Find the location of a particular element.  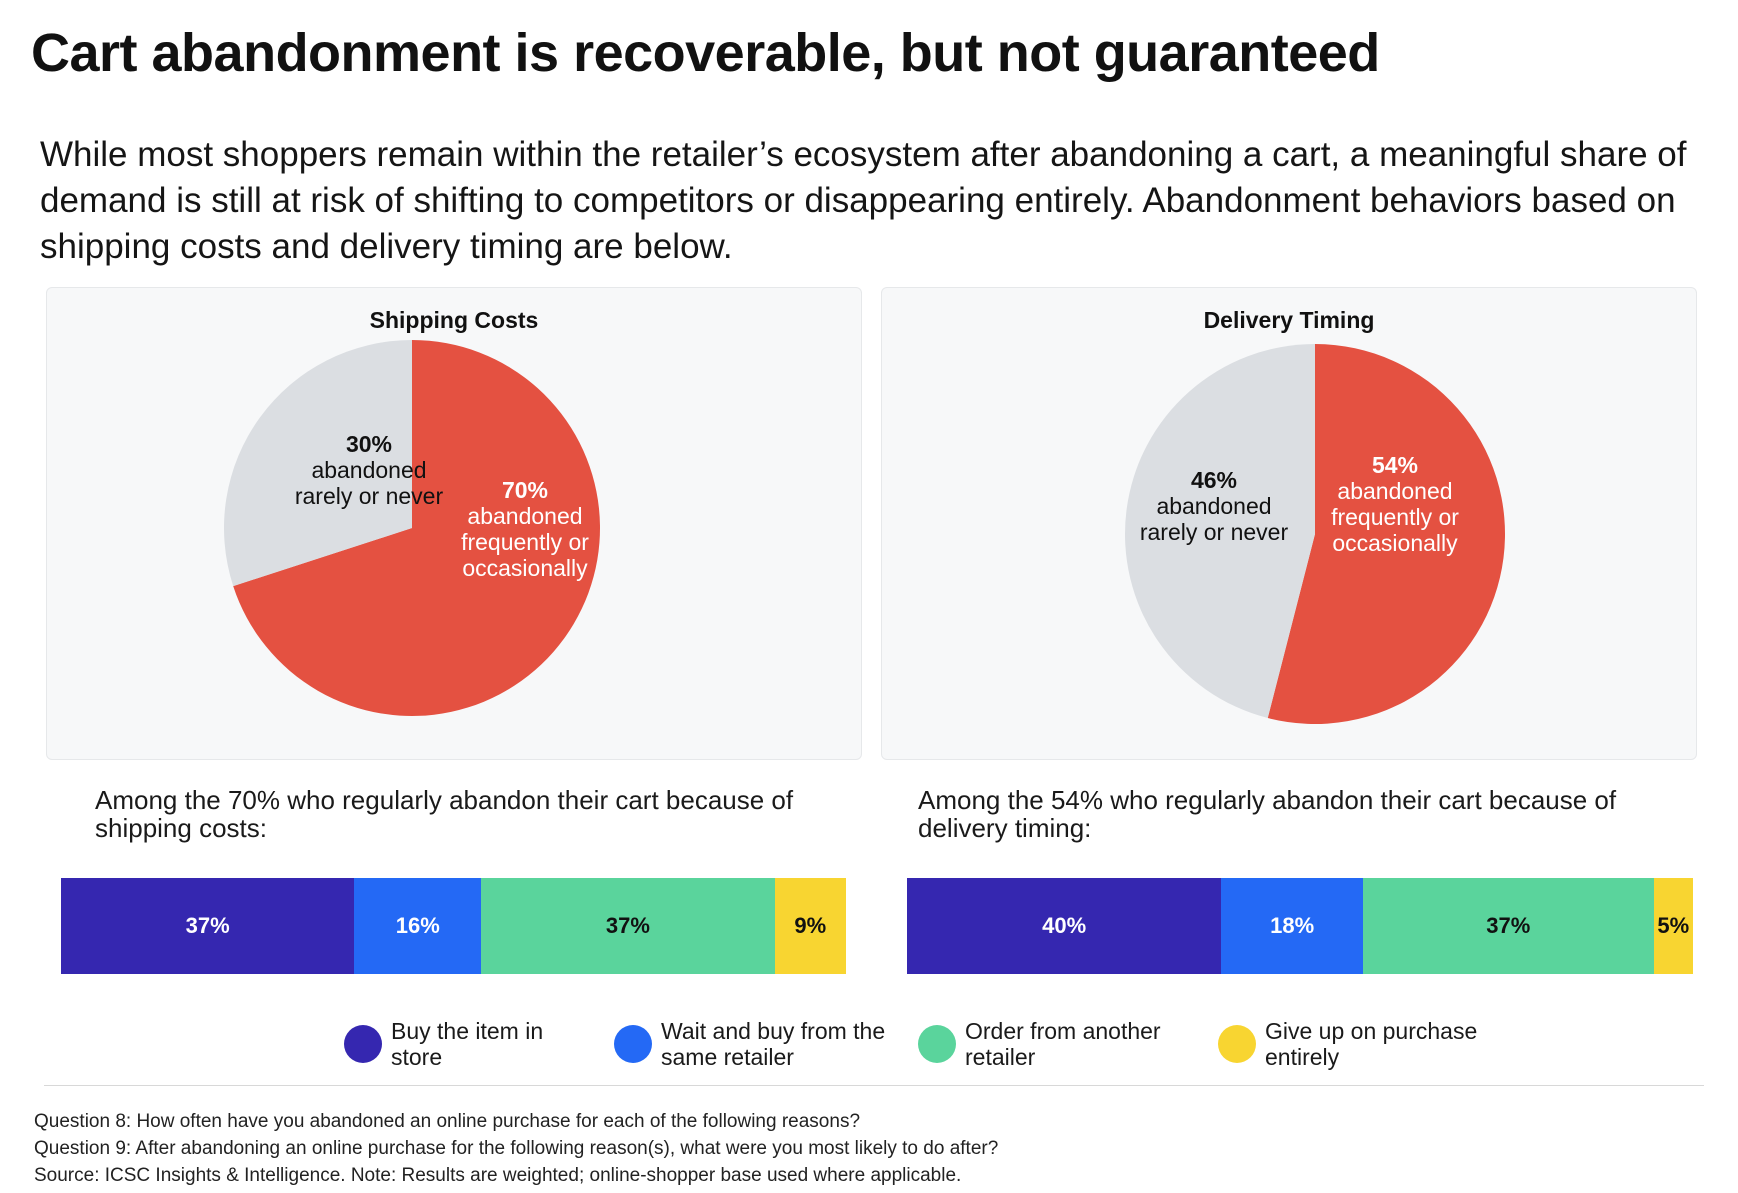

shipping-frequent-label: 70% abandoned frequently or occasionally is located at coordinates (525, 529).